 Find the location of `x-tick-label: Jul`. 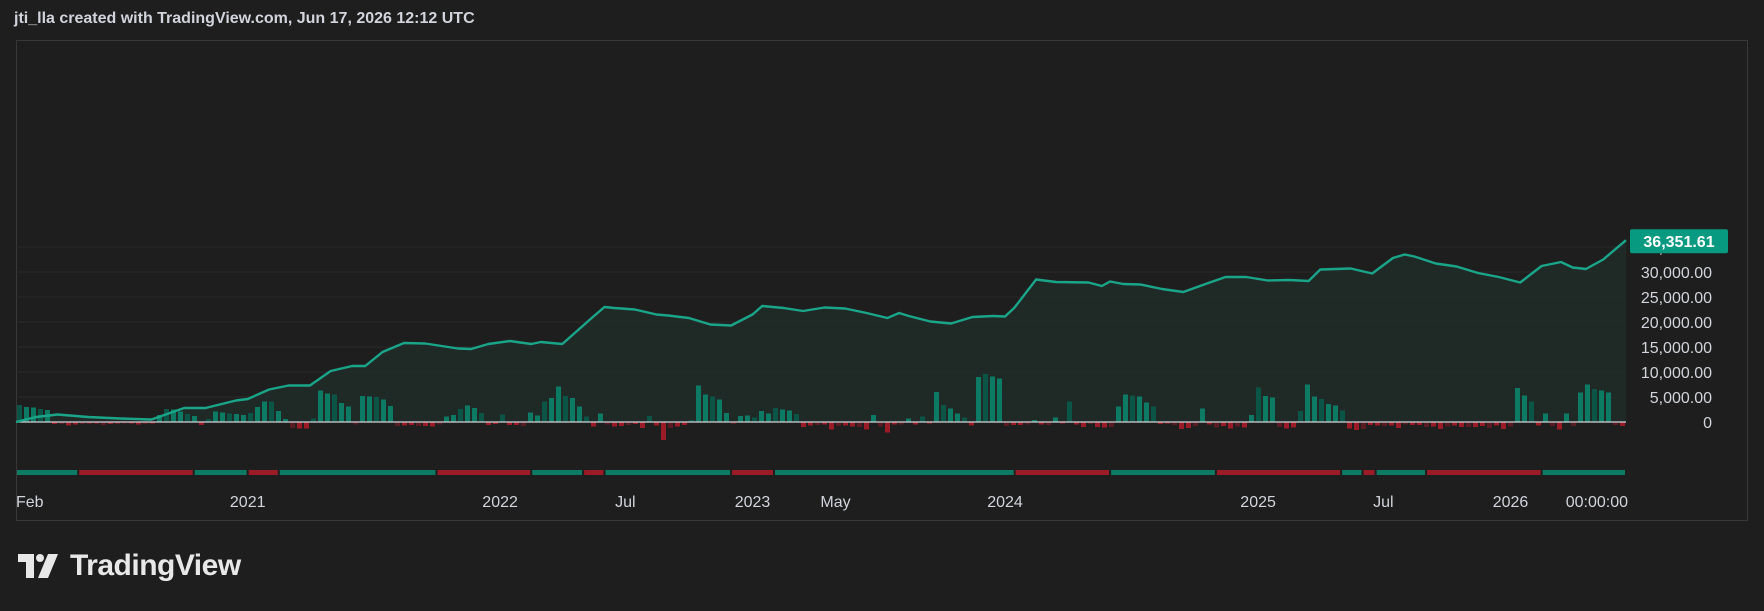

x-tick-label: Jul is located at coordinates (1383, 502).